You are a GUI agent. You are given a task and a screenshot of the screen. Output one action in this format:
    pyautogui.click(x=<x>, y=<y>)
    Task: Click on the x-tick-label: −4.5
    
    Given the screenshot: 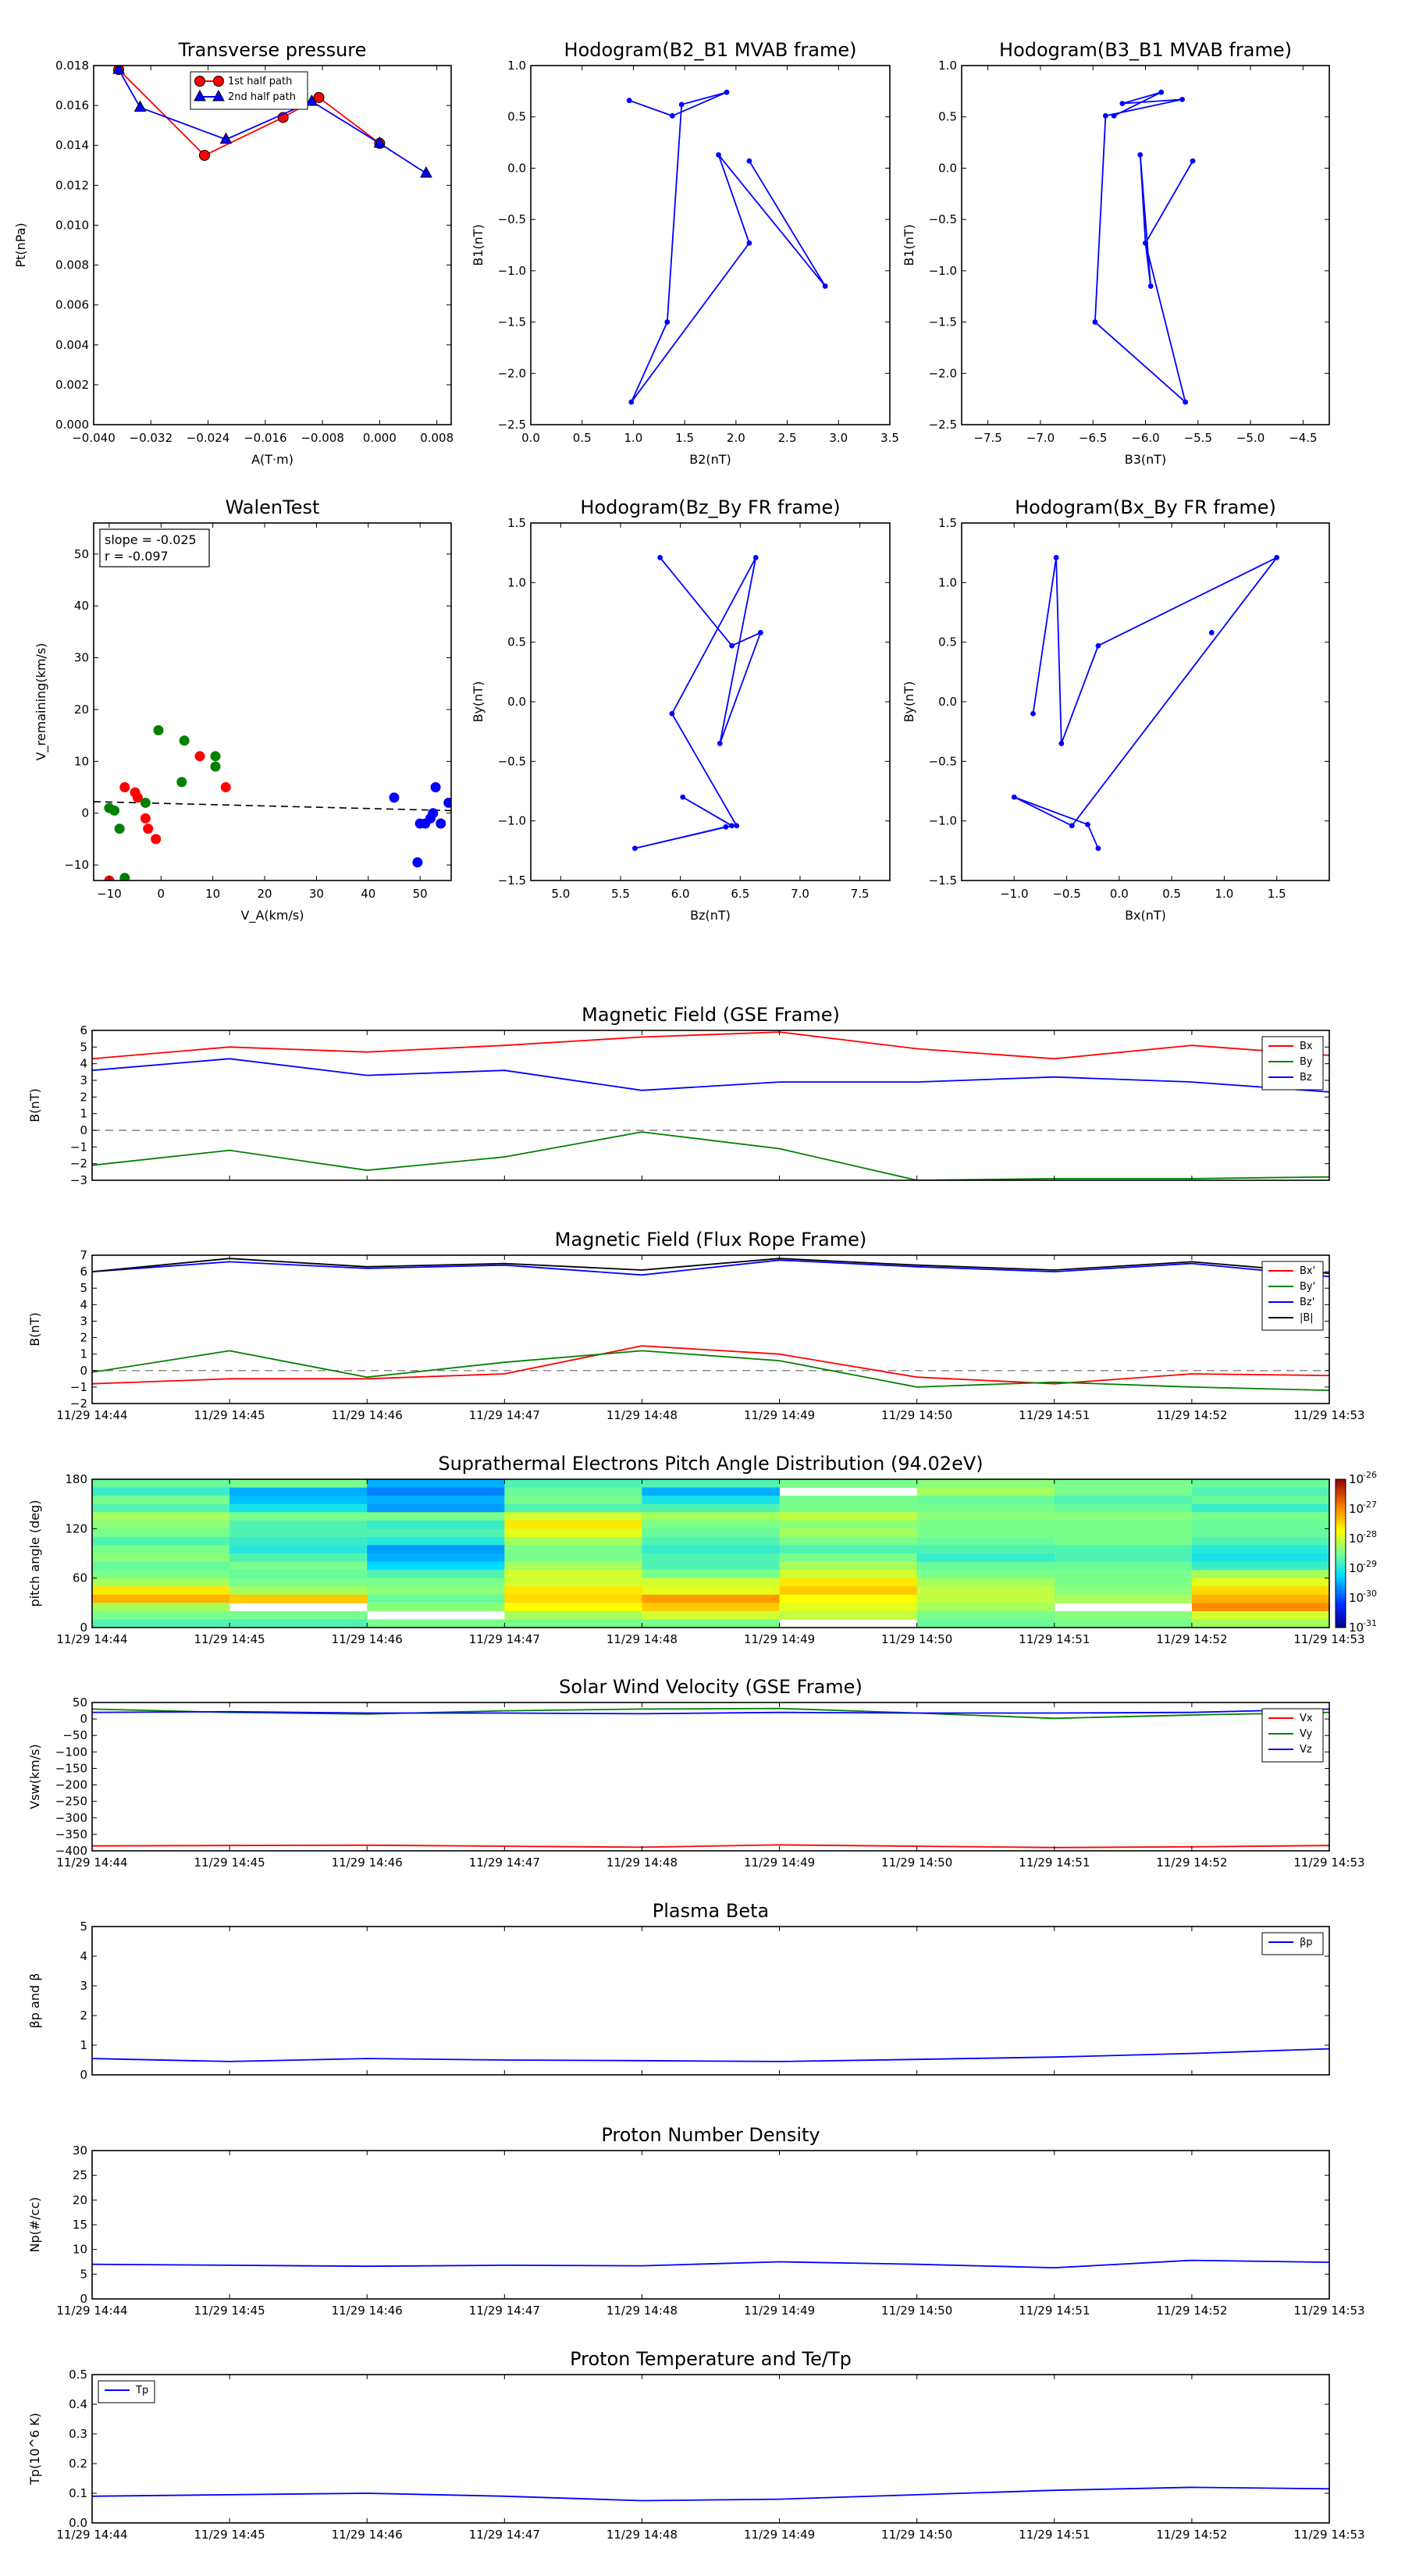 What is the action you would take?
    pyautogui.click(x=1303, y=438)
    